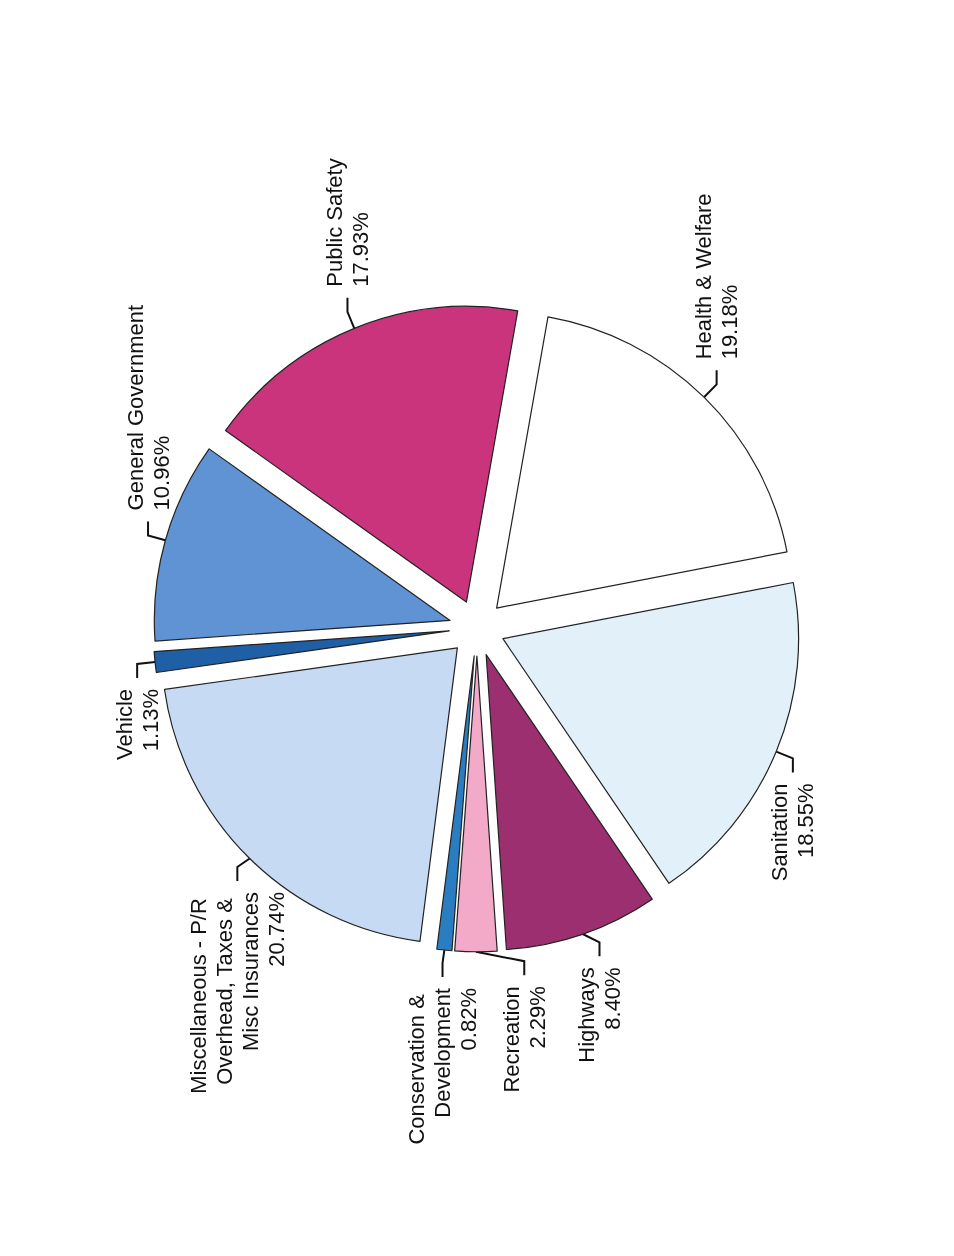  Describe the element at coordinates (612, 998) in the screenshot. I see `data-label: 8.40%` at that location.